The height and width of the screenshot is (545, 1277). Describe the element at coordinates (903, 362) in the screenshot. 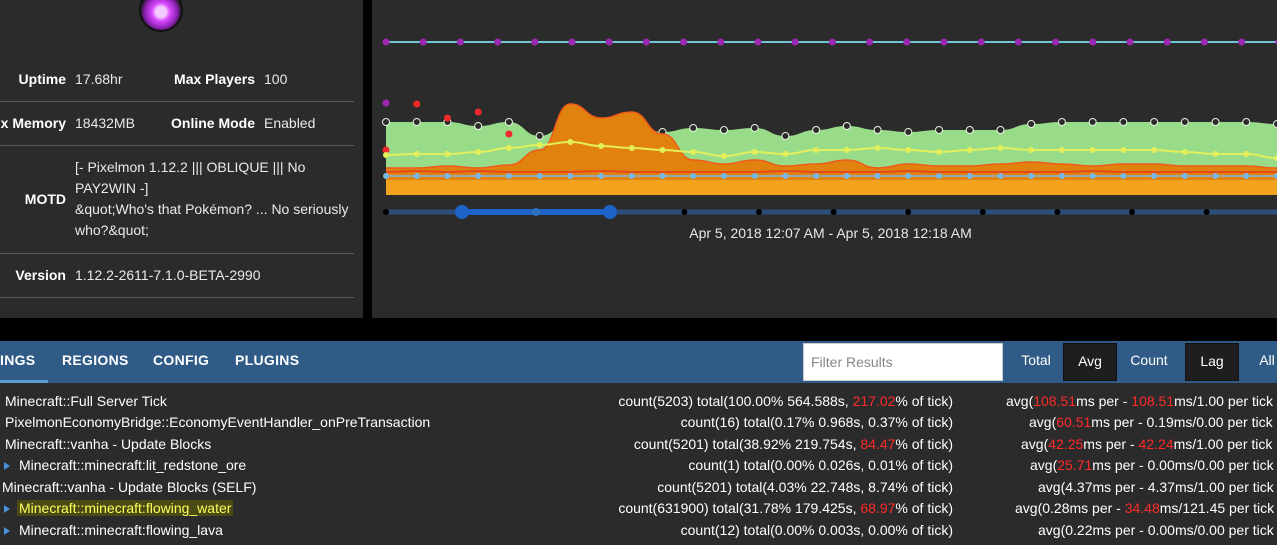

I see `filter-results-input` at that location.